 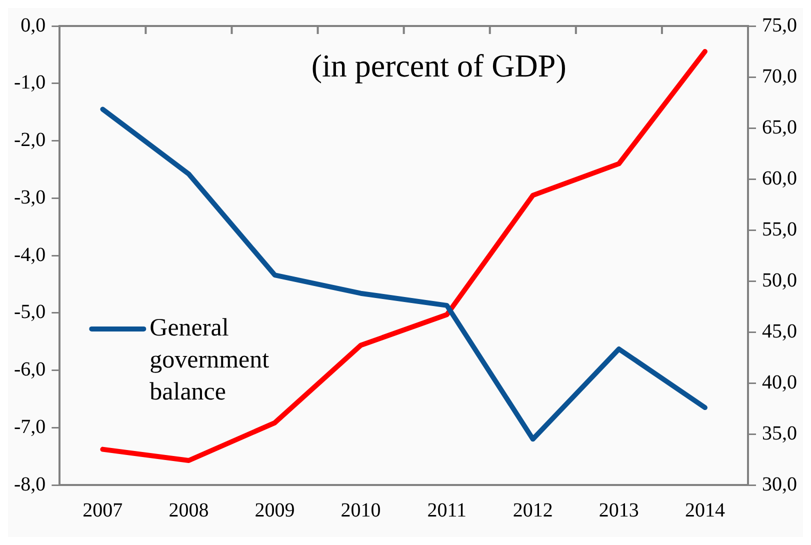 What do you see at coordinates (446, 510) in the screenshot?
I see `x-tick-label: 2011` at bounding box center [446, 510].